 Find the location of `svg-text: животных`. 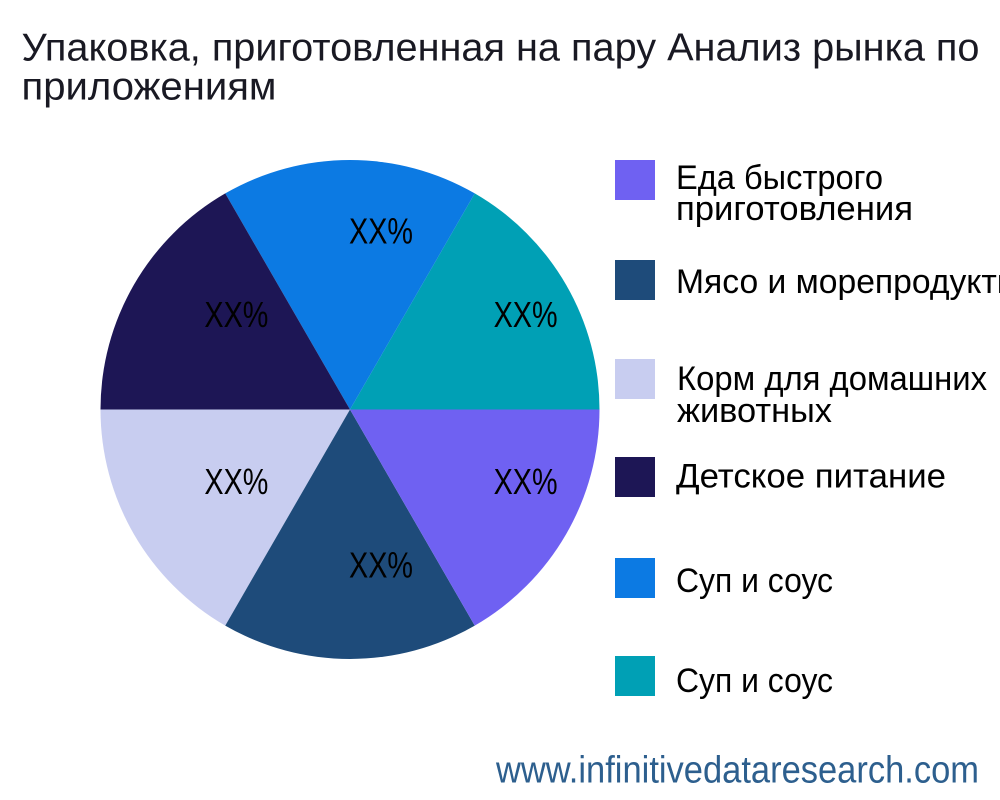

svg-text: животных is located at coordinates (754, 411).